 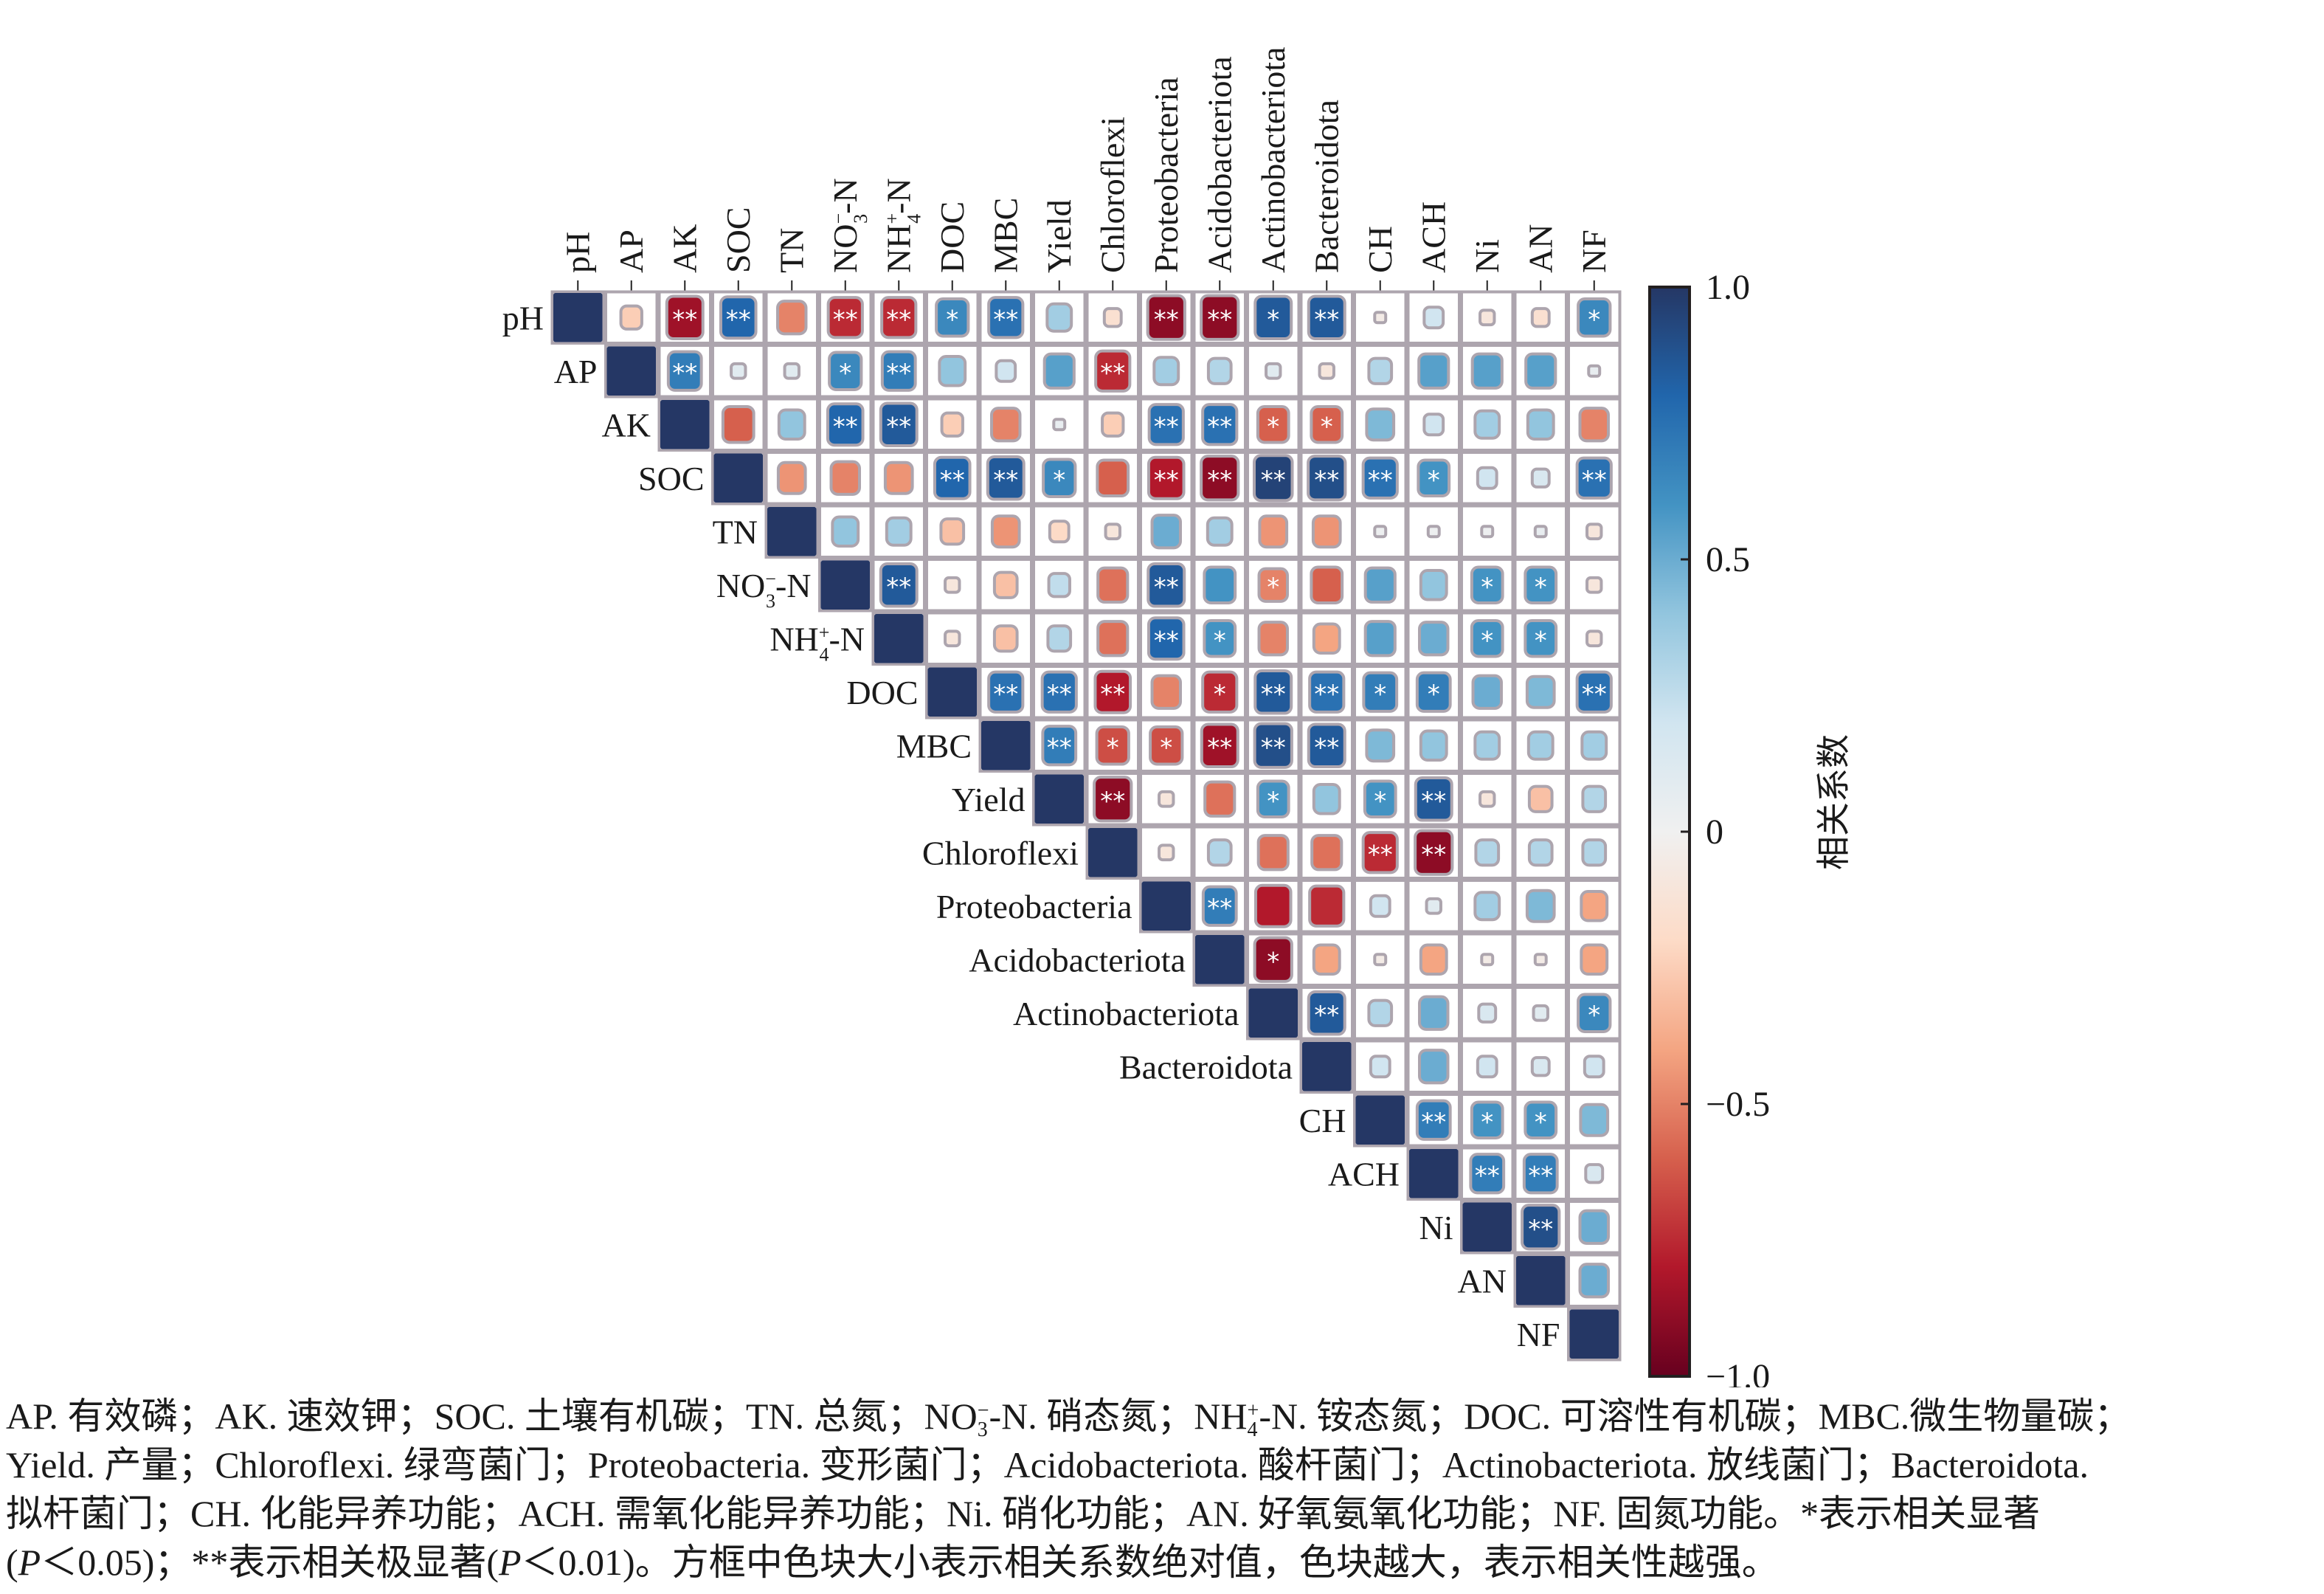 What do you see at coordinates (1738, 1372) in the screenshot?
I see `colorbar-tick-label: −1.0` at bounding box center [1738, 1372].